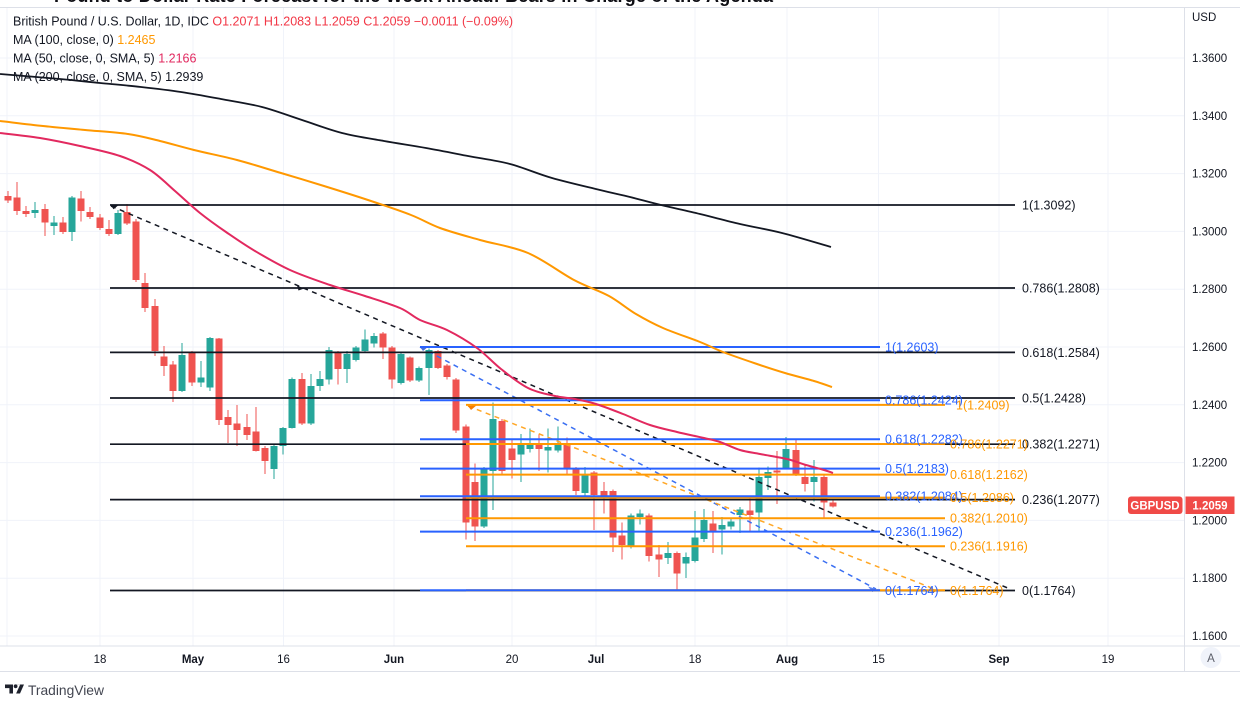 This screenshot has width=1240, height=703. I want to click on svg-text: 1.2059, so click(1209, 507).